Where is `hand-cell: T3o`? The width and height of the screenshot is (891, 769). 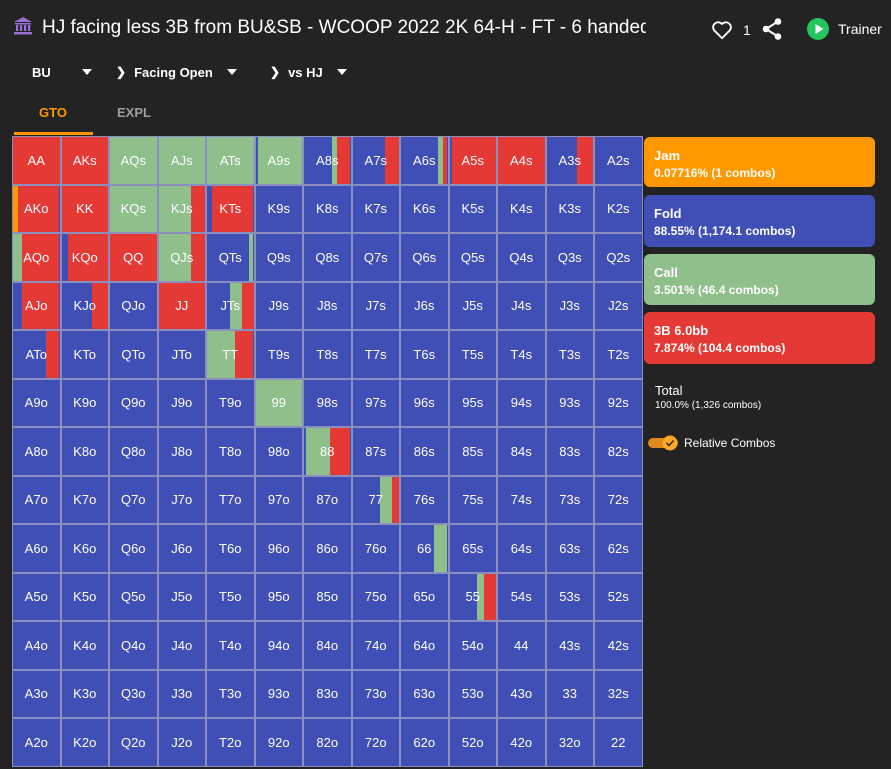
hand-cell: T3o is located at coordinates (230, 693).